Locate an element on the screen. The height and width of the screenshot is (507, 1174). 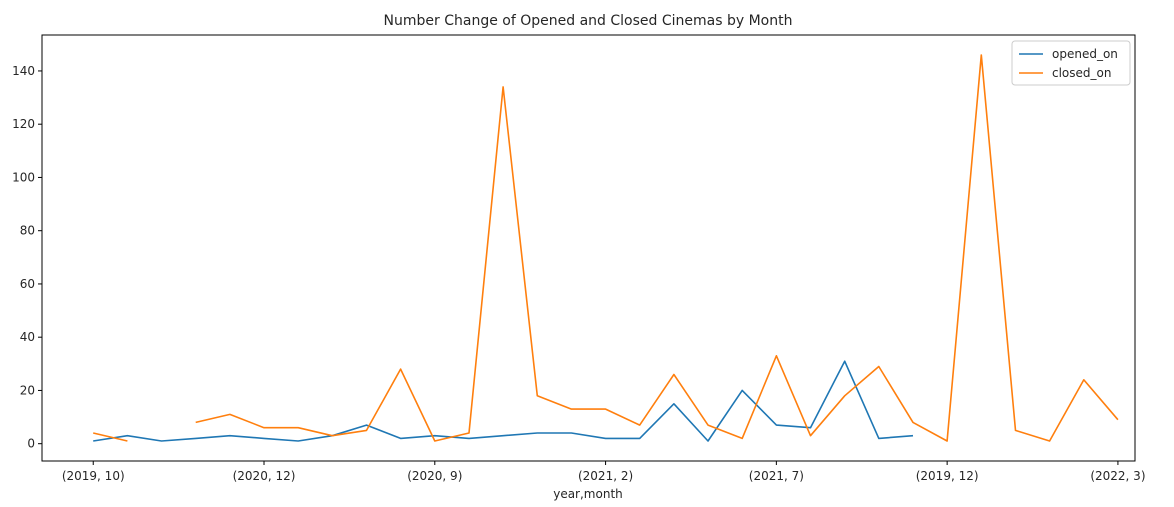
y-tick-label: 0 is located at coordinates (31, 444).